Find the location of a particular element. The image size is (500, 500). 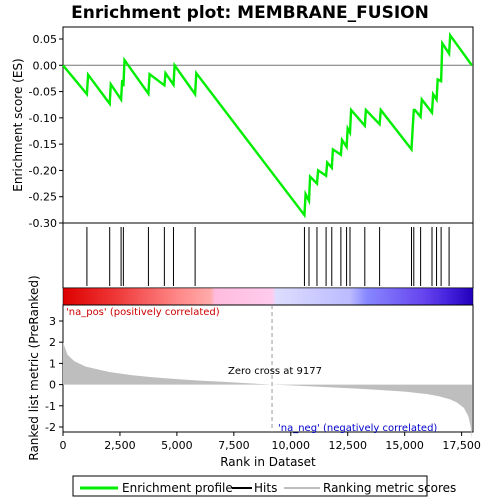

x-tick-label: 7,500 is located at coordinates (234, 445).